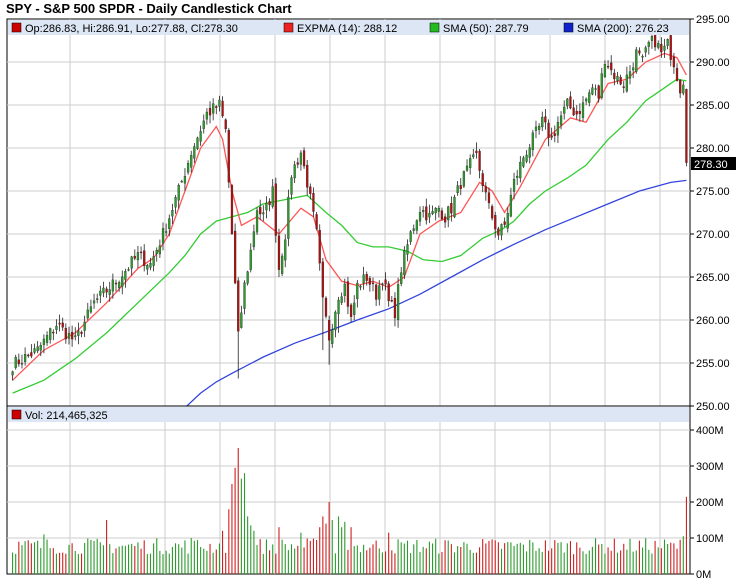 This screenshot has height=581, width=736. What do you see at coordinates (713, 321) in the screenshot?
I see `price-tick-label: 260.00` at bounding box center [713, 321].